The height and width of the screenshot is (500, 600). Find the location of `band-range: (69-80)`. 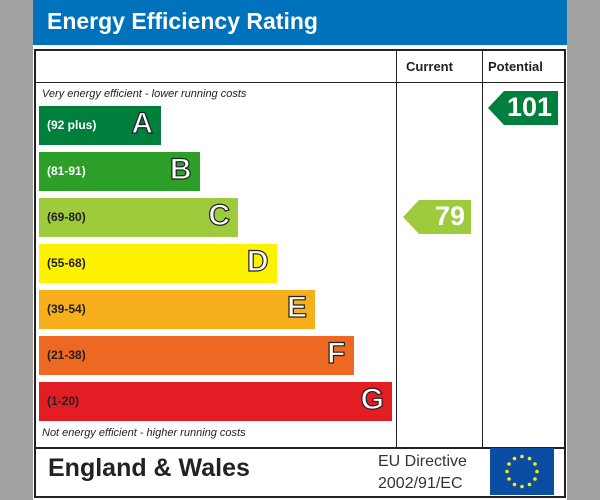

band-range: (69-80) is located at coordinates (66, 217).